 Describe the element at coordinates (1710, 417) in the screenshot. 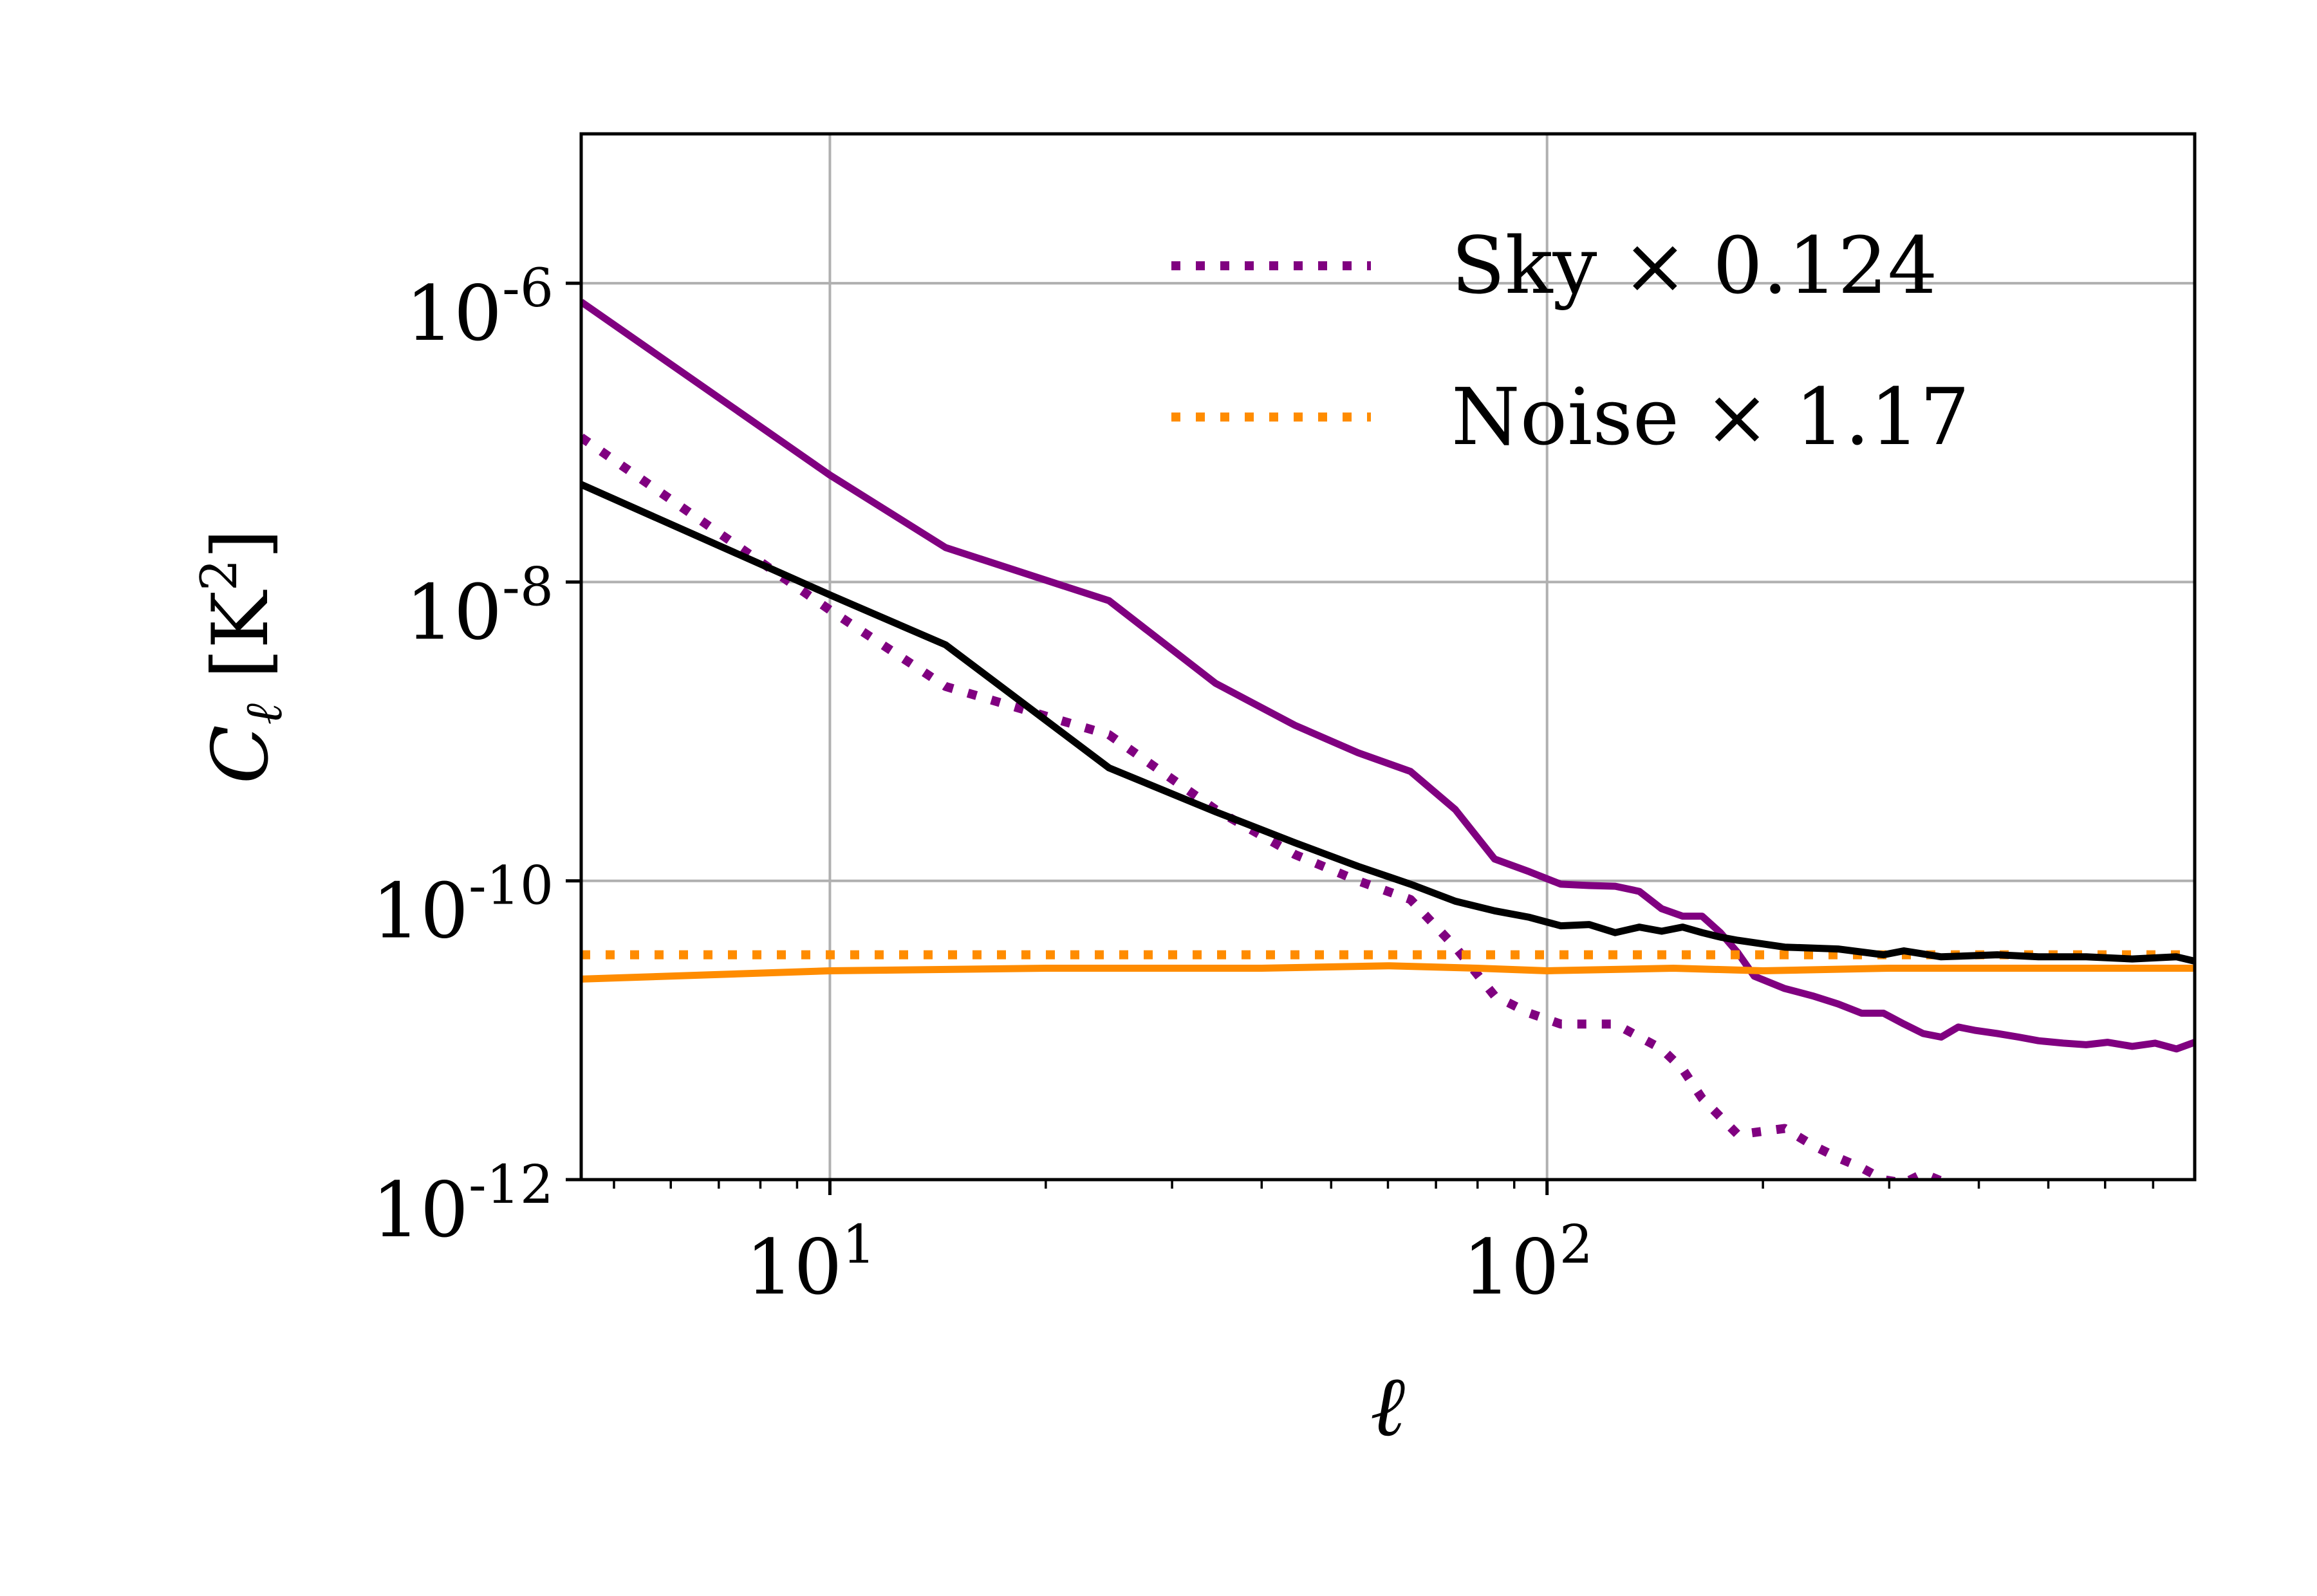

I see `legend-label-noise: Noise × 1.17` at that location.